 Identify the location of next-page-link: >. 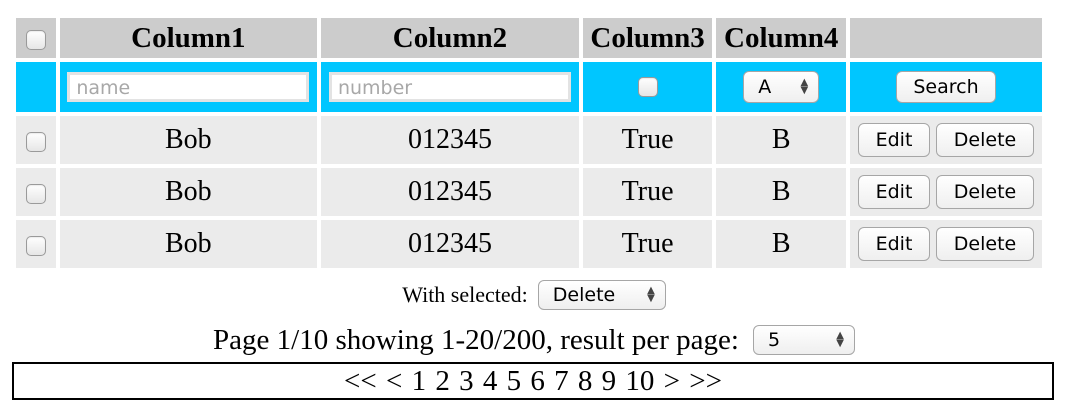
(671, 381).